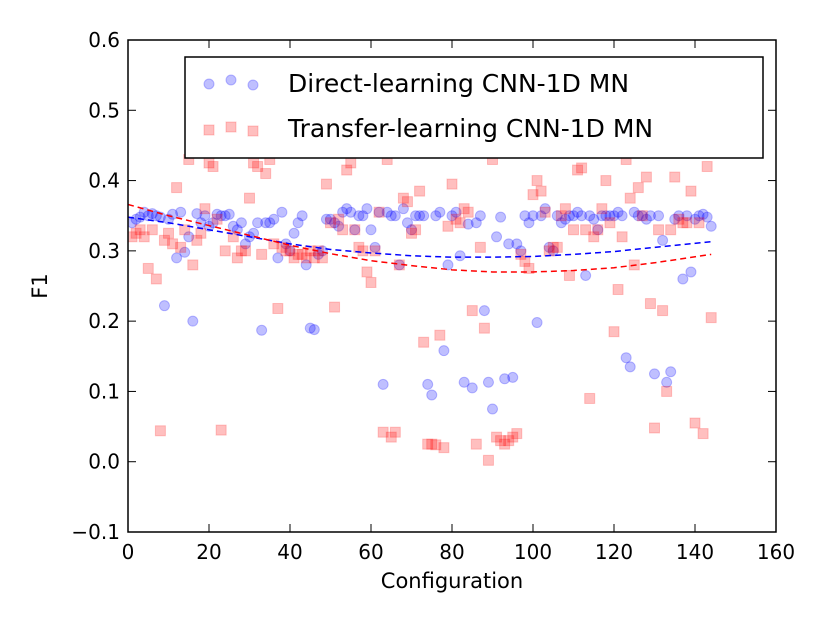  What do you see at coordinates (614, 552) in the screenshot?
I see `x-tick-label: 120` at bounding box center [614, 552].